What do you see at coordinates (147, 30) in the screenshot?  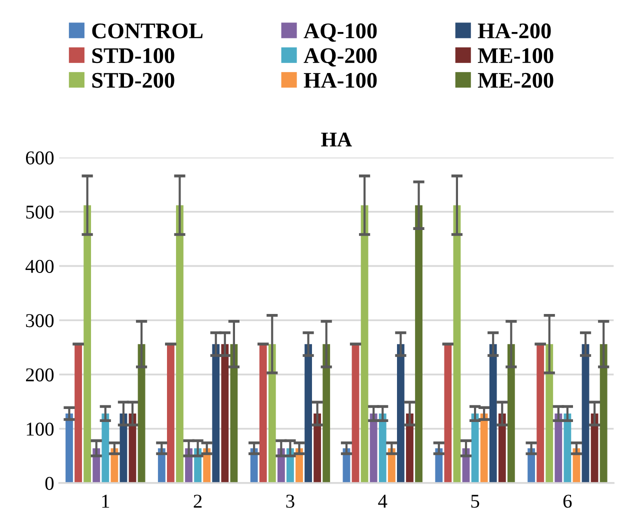 I see `legend-label: CONTROL` at bounding box center [147, 30].